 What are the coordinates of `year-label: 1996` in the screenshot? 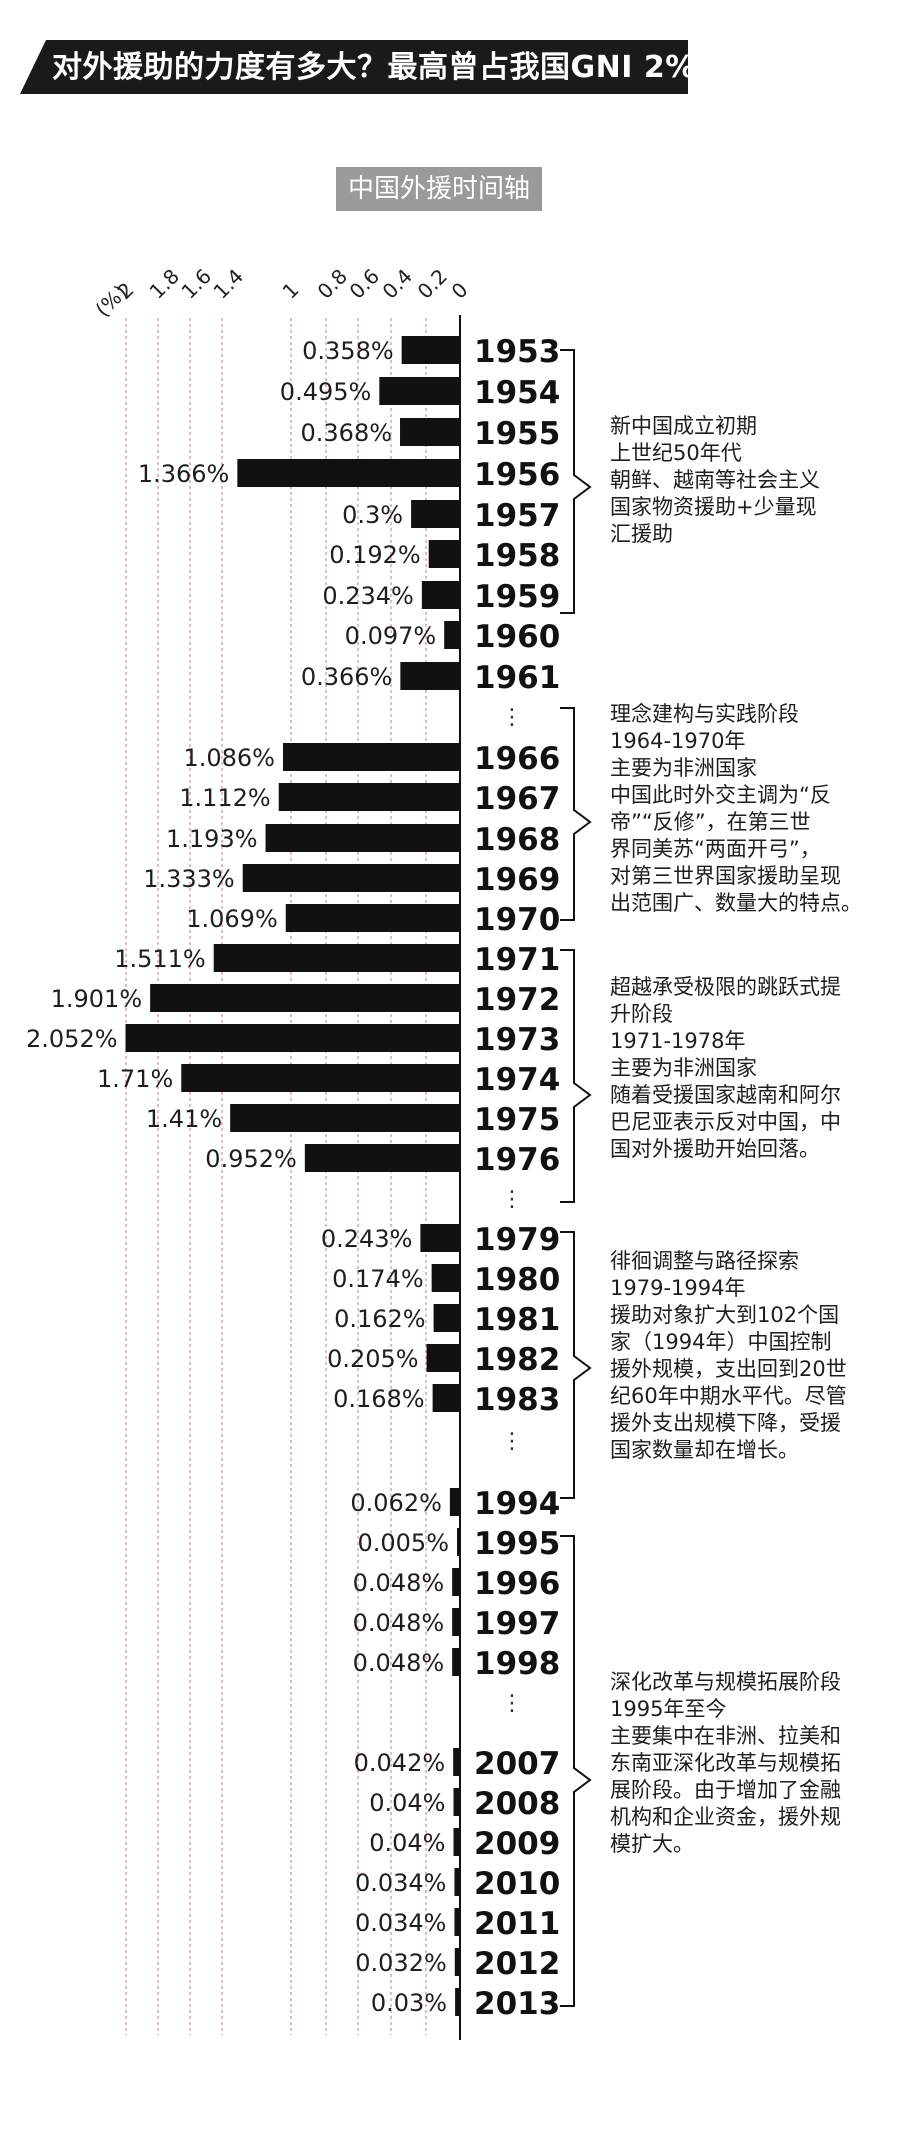 It's located at (517, 1584).